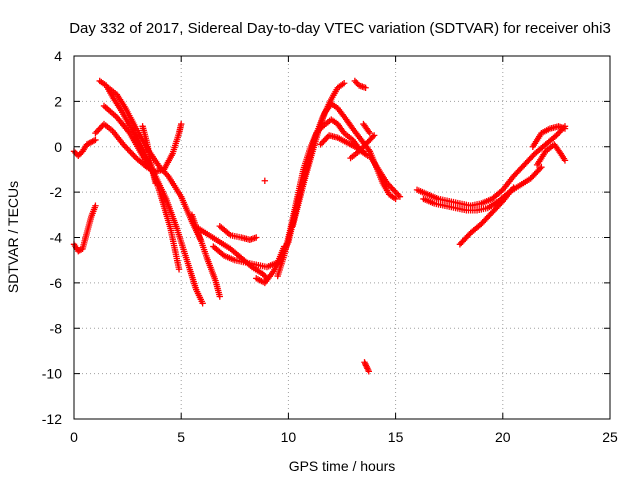 The height and width of the screenshot is (480, 640). I want to click on x-tick-label: 0, so click(74, 437).